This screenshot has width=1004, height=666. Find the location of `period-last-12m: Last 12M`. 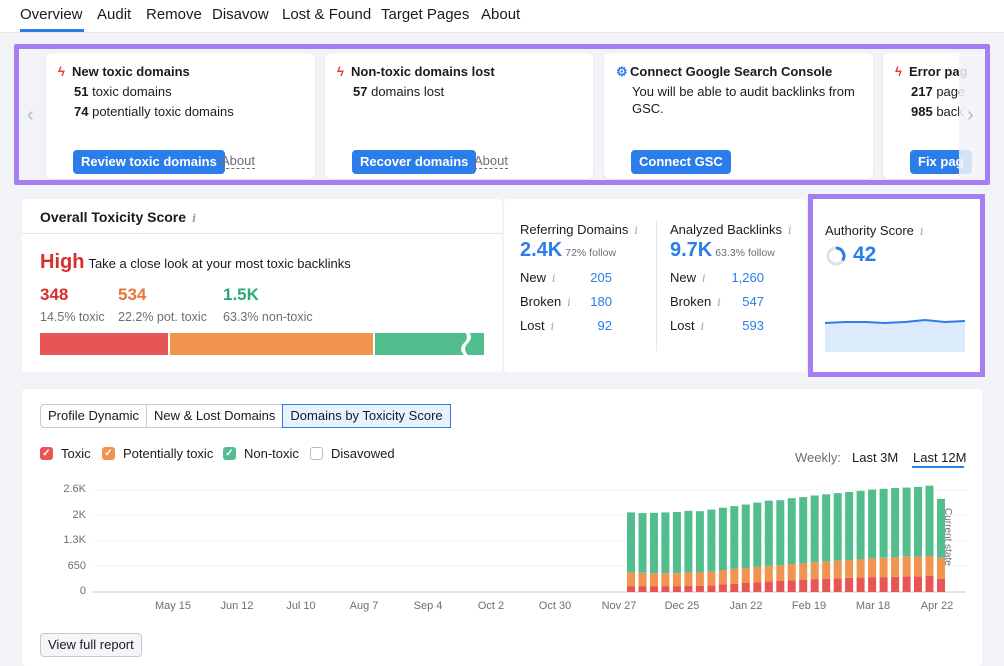

period-last-12m: Last 12M is located at coordinates (940, 457).